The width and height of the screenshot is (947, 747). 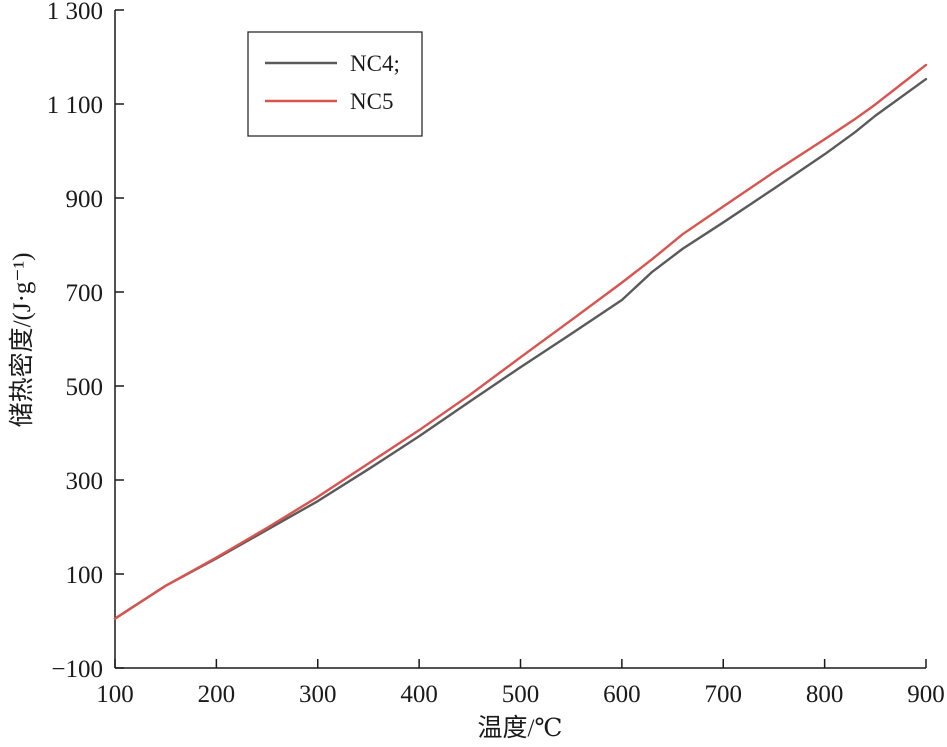 What do you see at coordinates (85, 199) in the screenshot?
I see `y-tick-label: 900` at bounding box center [85, 199].